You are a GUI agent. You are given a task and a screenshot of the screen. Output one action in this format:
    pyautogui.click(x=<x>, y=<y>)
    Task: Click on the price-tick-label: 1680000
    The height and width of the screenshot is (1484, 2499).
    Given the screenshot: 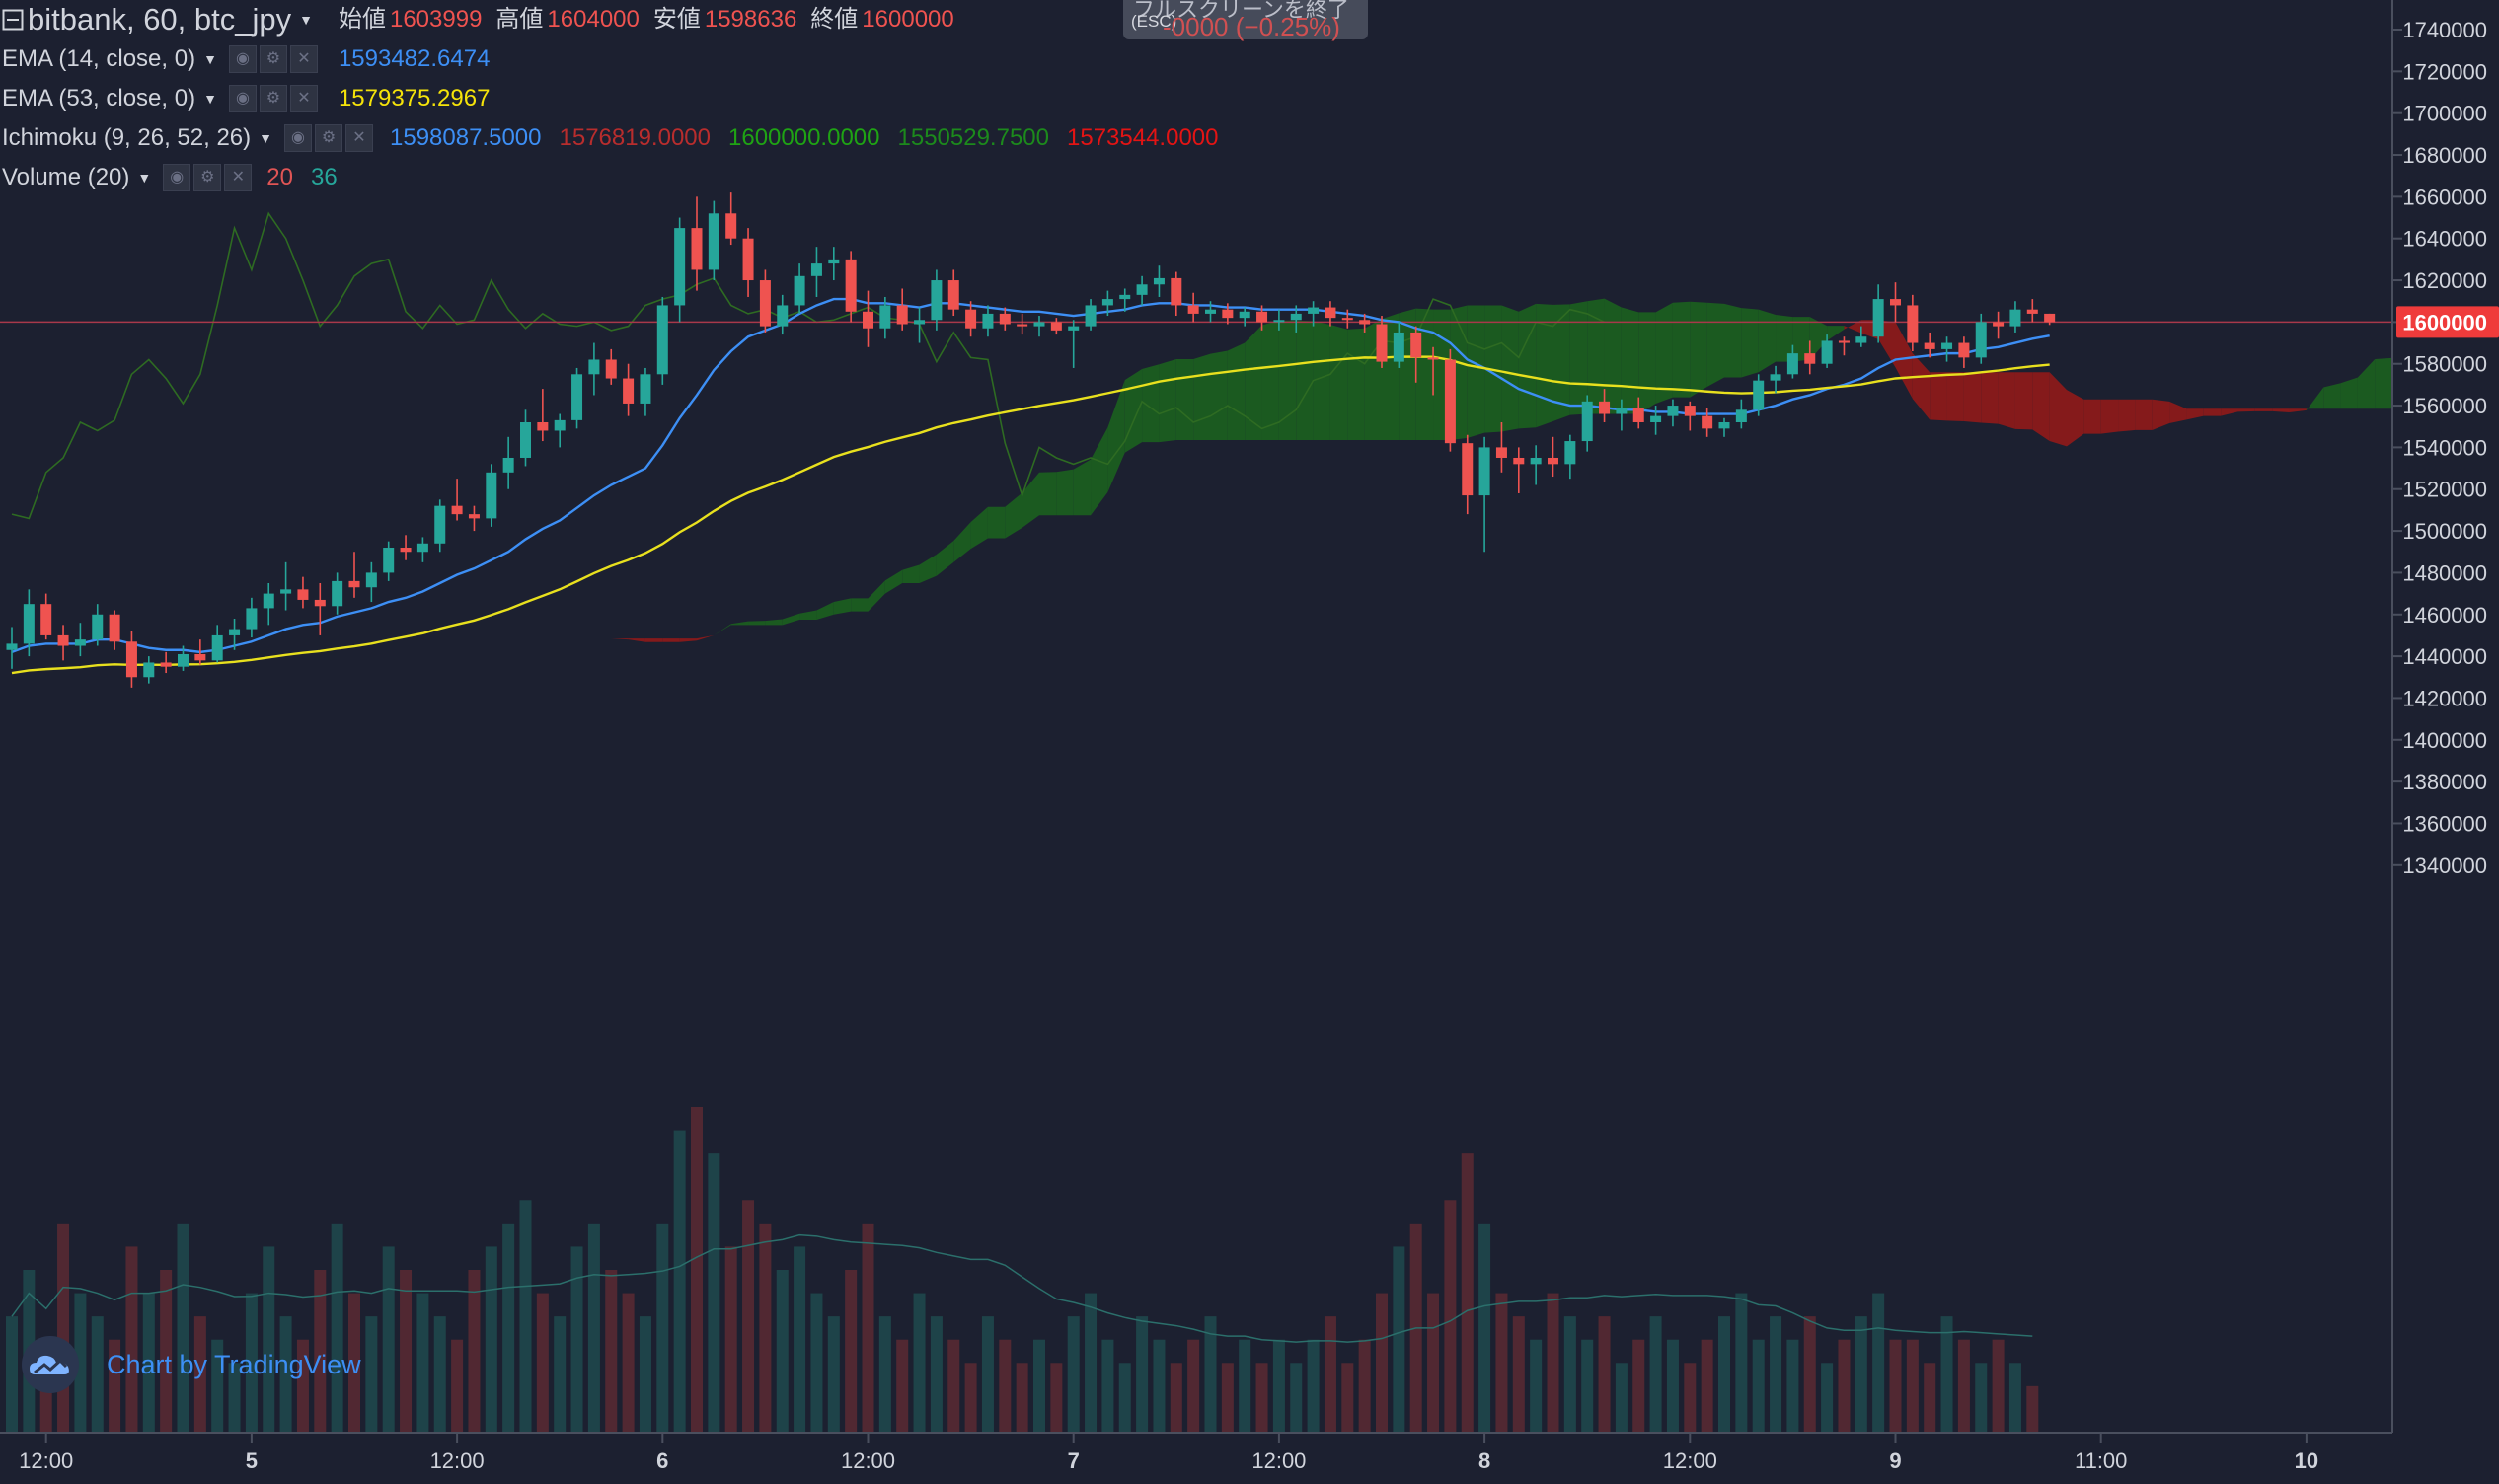 What is the action you would take?
    pyautogui.click(x=2445, y=155)
    